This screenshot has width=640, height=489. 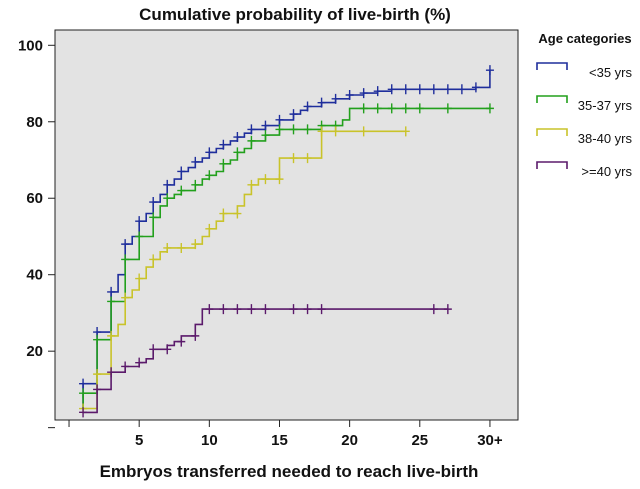 What do you see at coordinates (139, 440) in the screenshot?
I see `x-tick-label: 5` at bounding box center [139, 440].